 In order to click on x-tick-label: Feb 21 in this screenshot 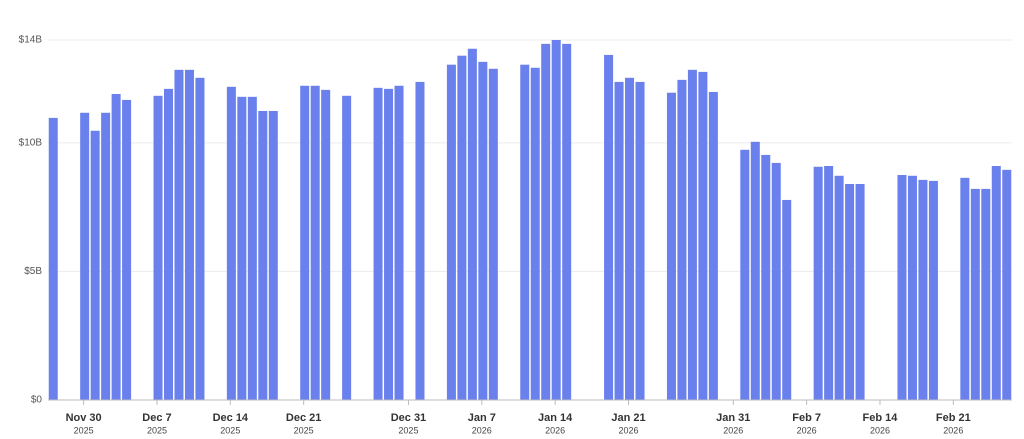, I will do `click(953, 418)`.